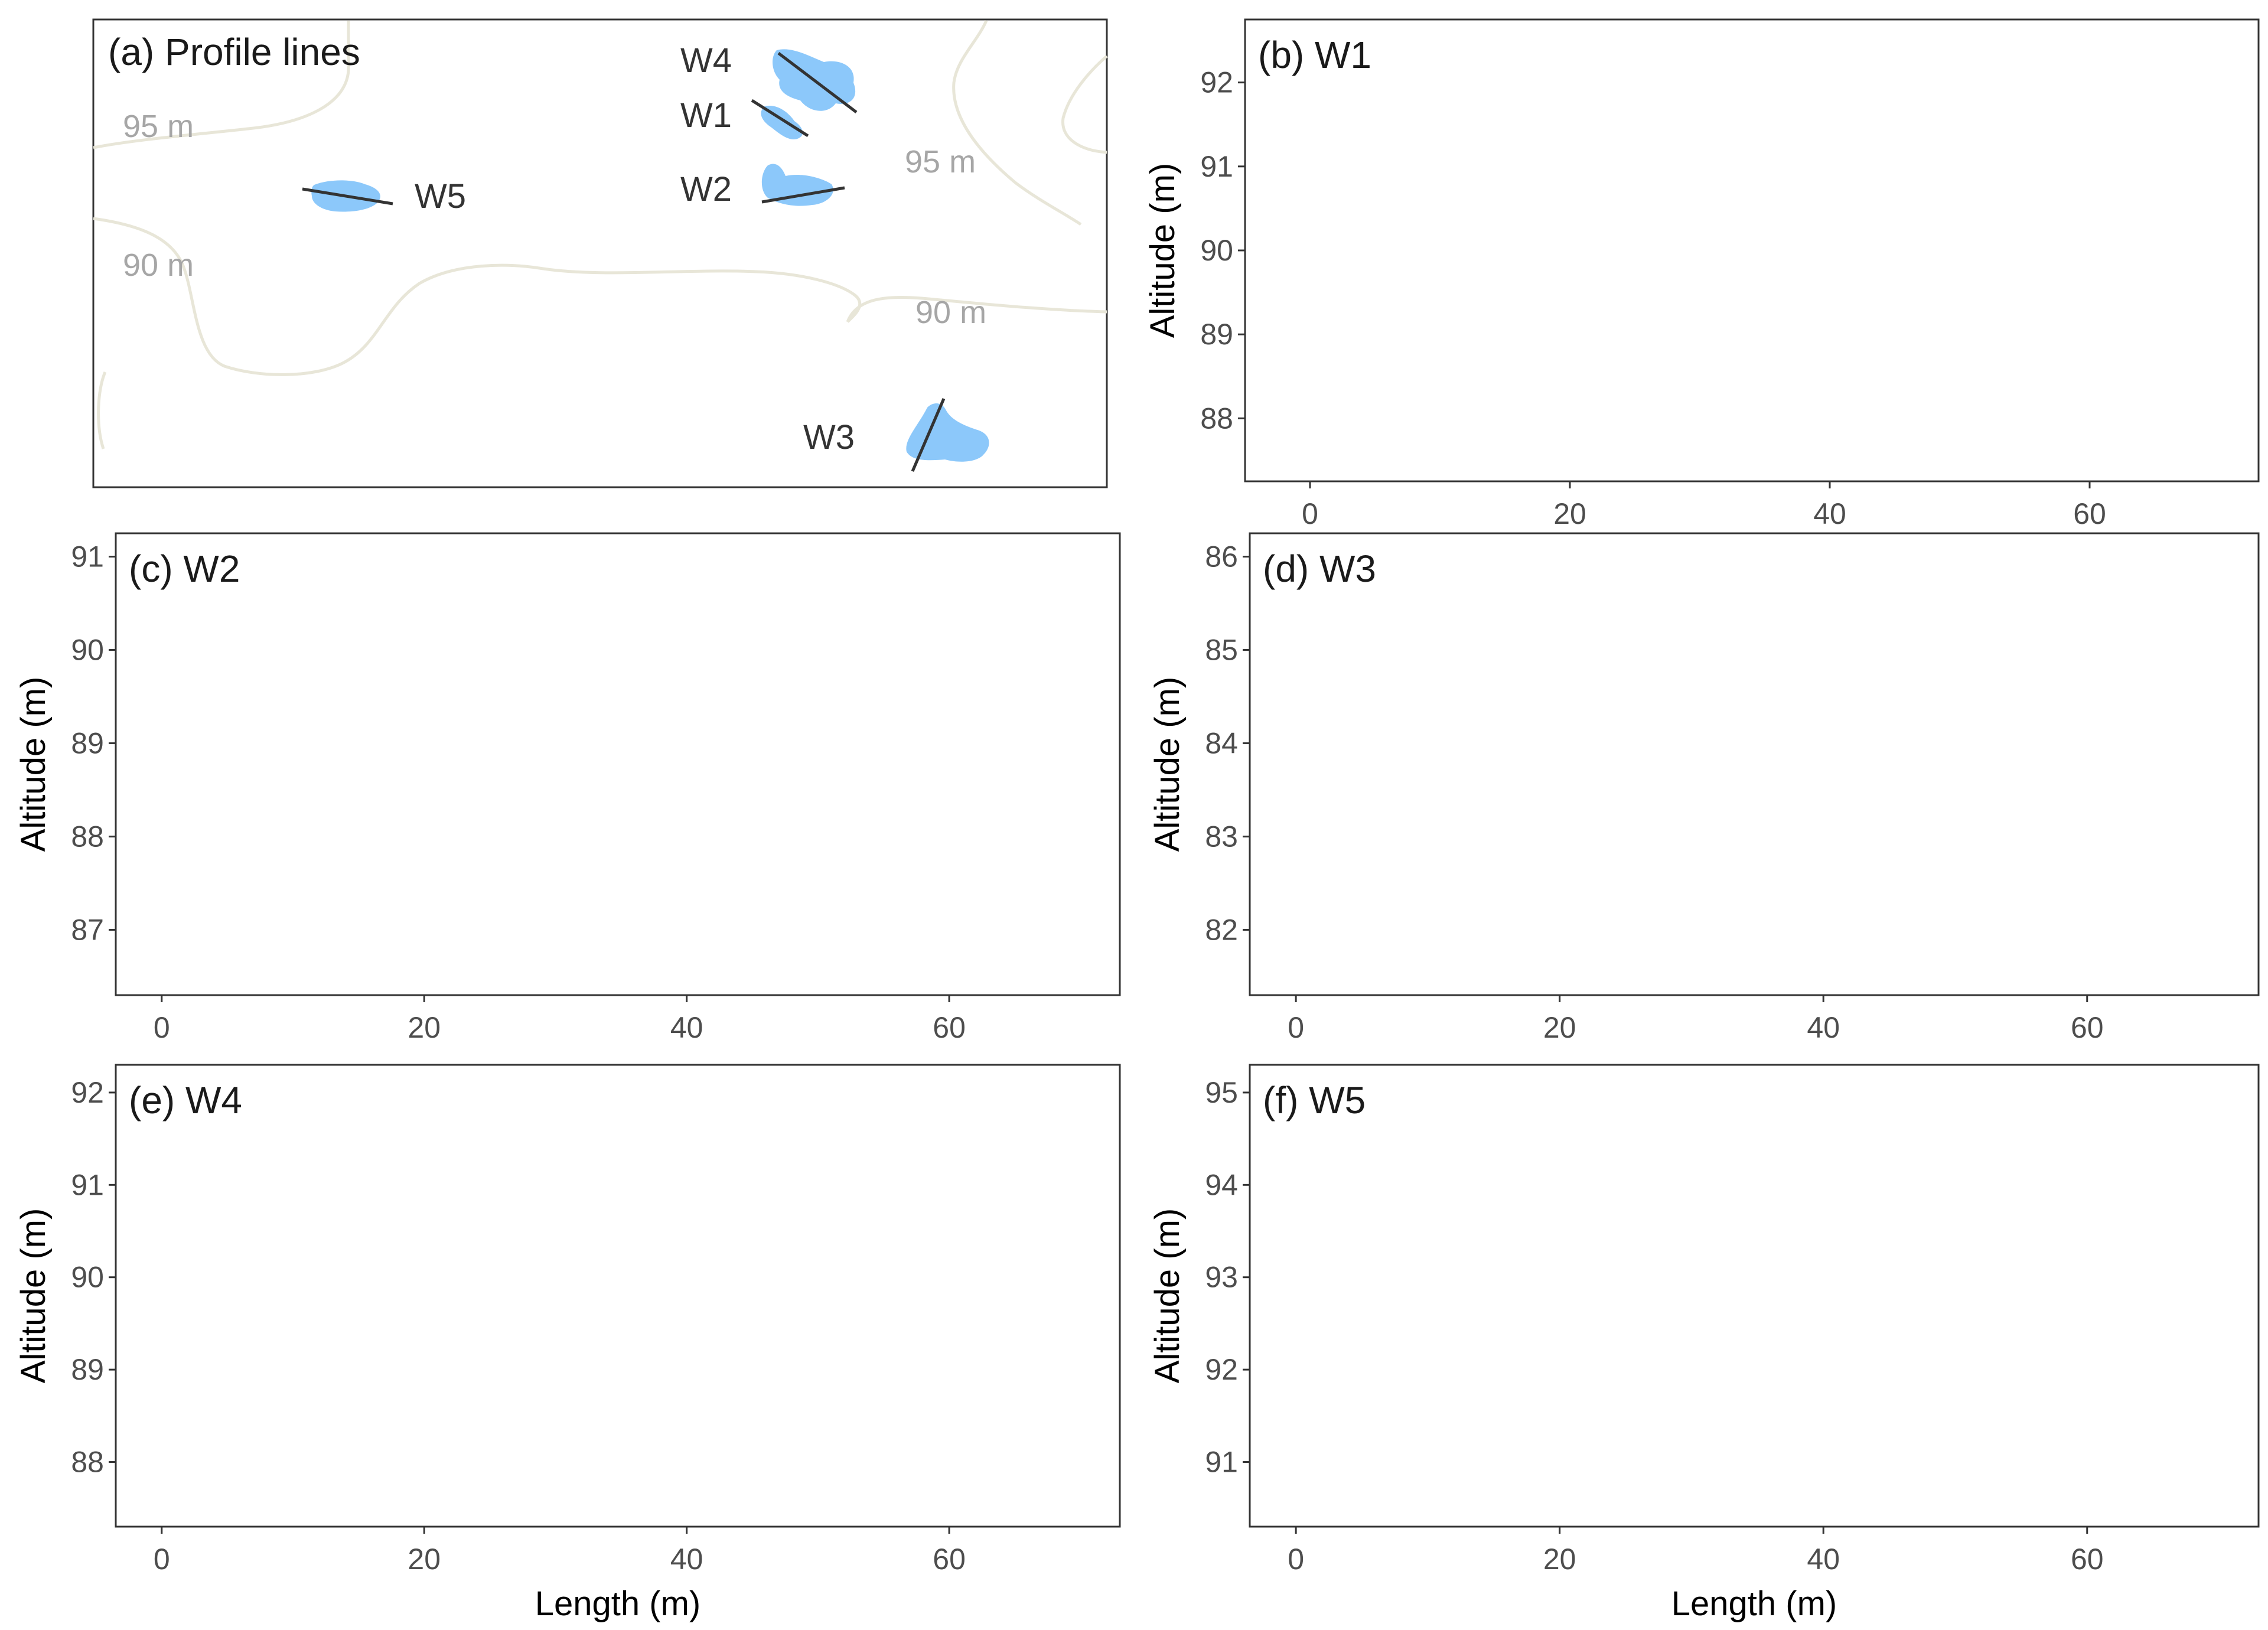 Image resolution: width=2268 pixels, height=1630 pixels. I want to click on contour-line-95m-west, so click(221, 85).